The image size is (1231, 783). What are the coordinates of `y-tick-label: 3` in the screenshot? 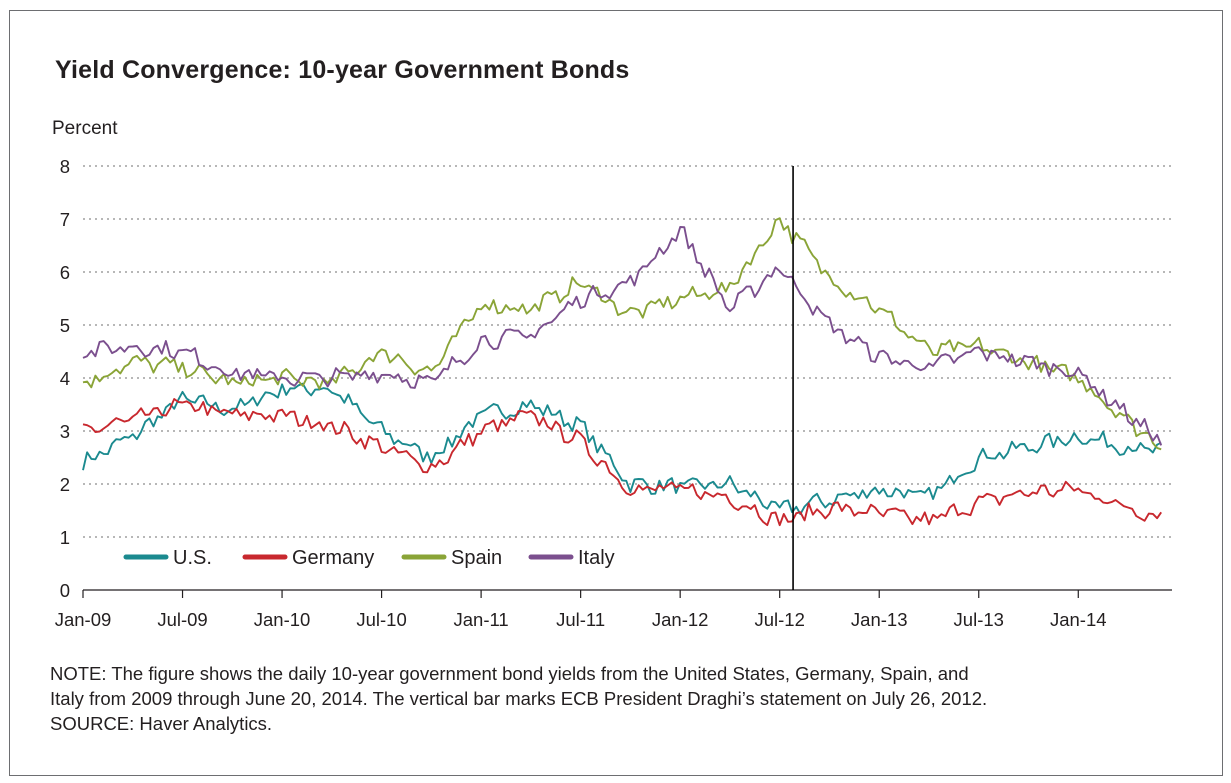 It's located at (65, 431).